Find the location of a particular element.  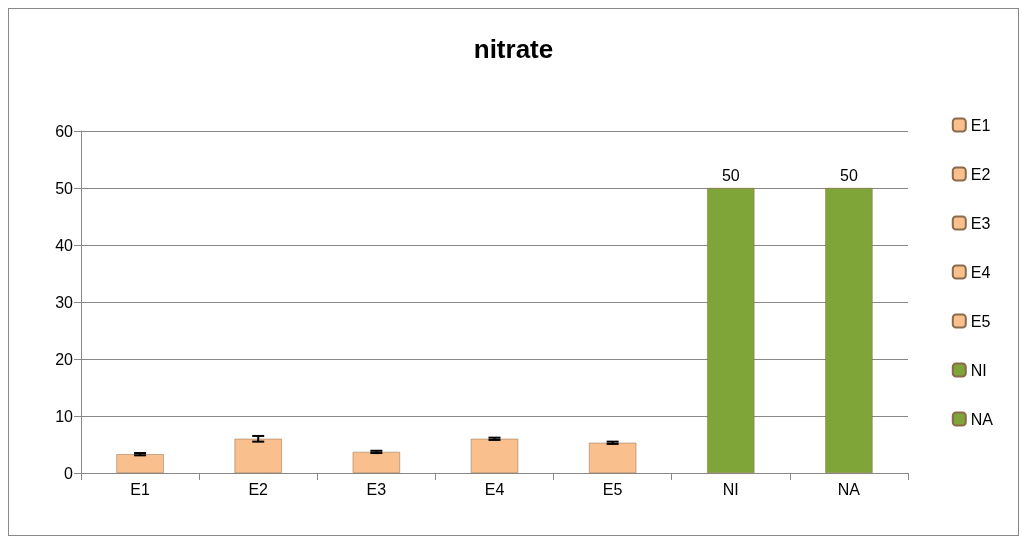

legend-label: E4 is located at coordinates (980, 272).